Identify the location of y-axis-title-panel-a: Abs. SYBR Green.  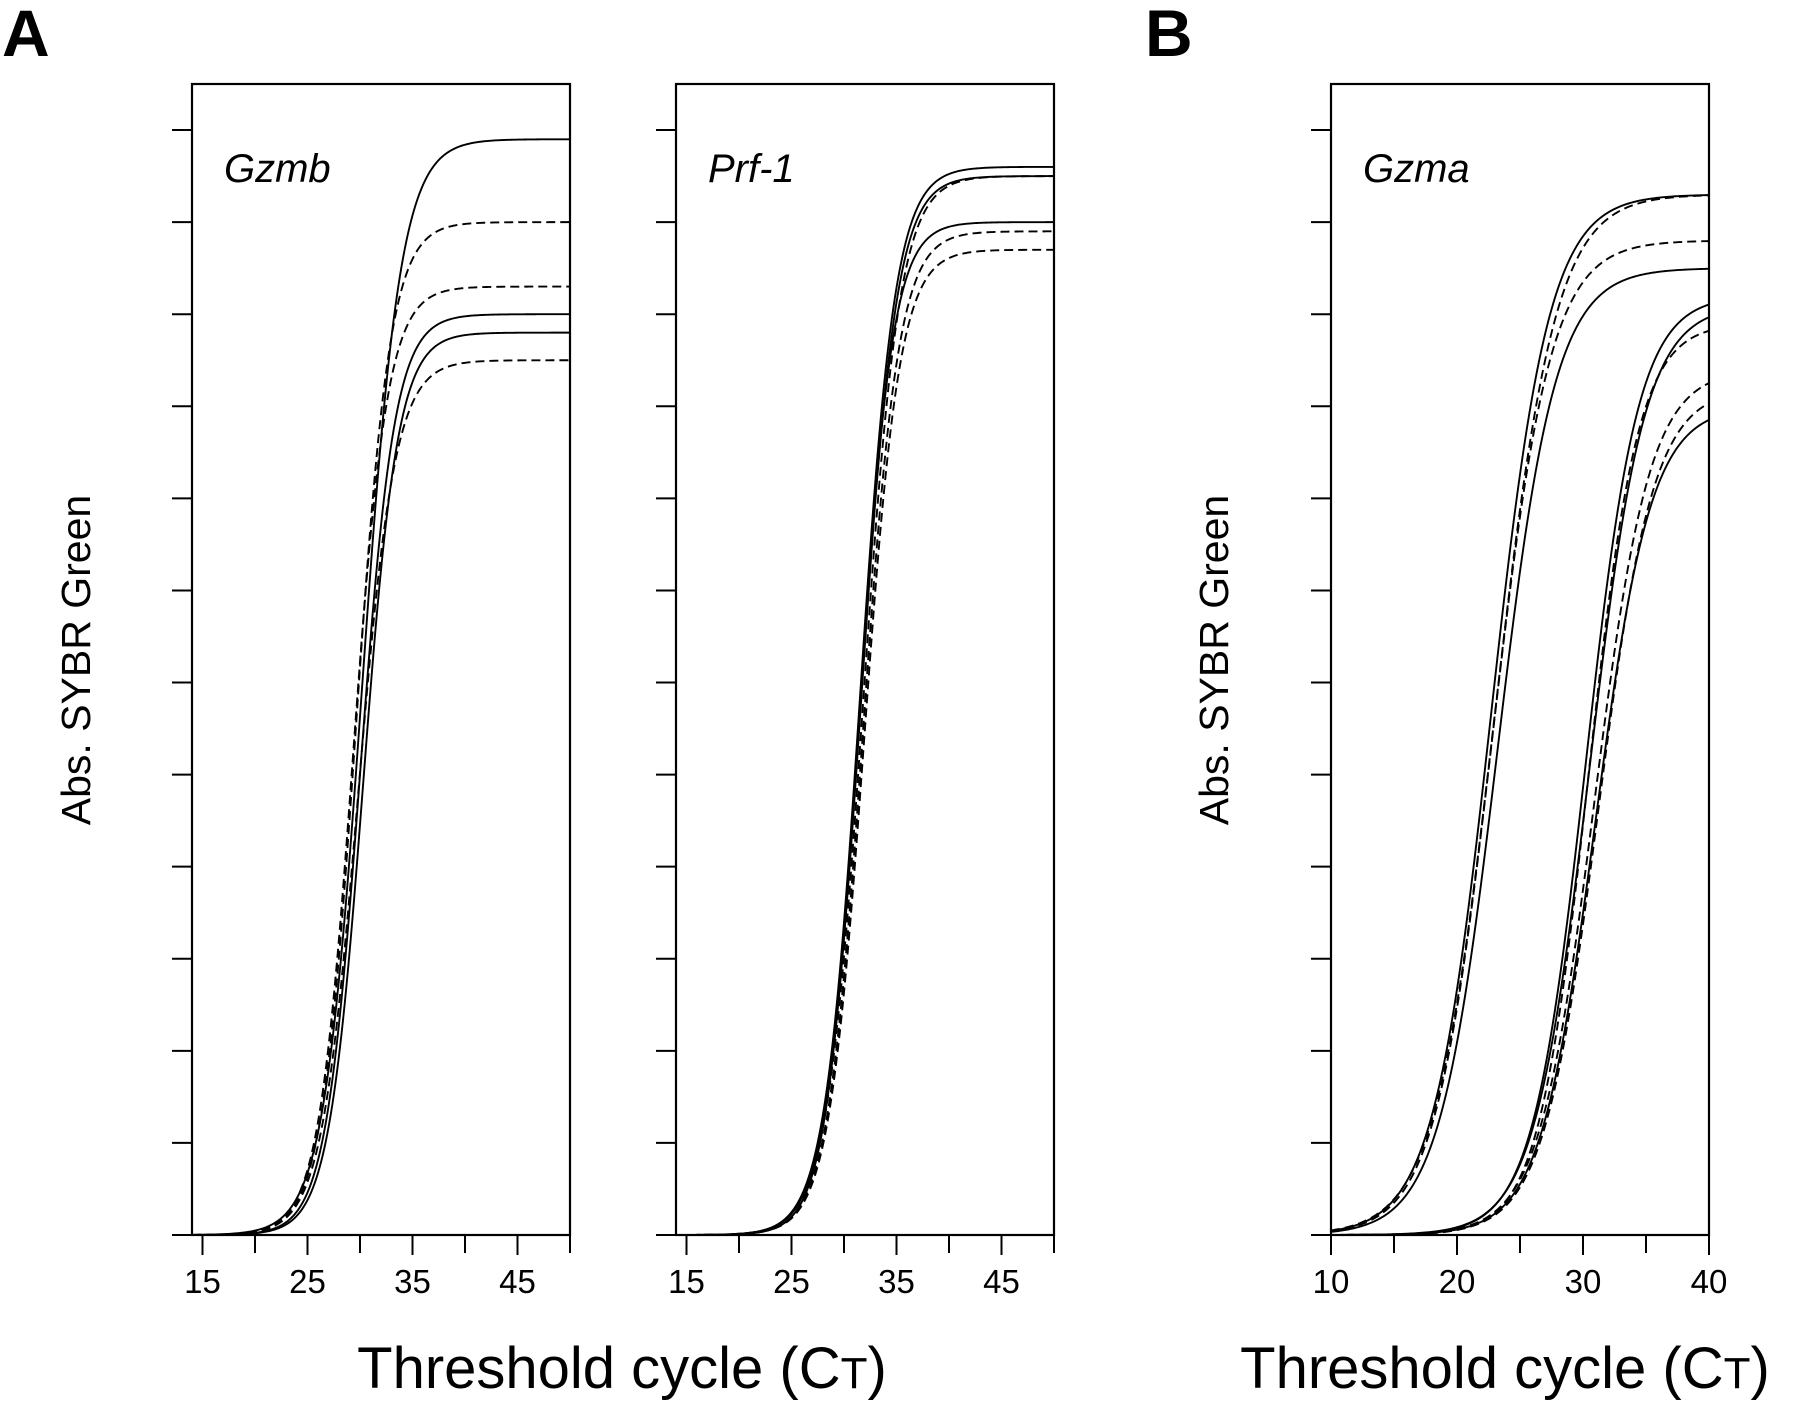
(76, 660).